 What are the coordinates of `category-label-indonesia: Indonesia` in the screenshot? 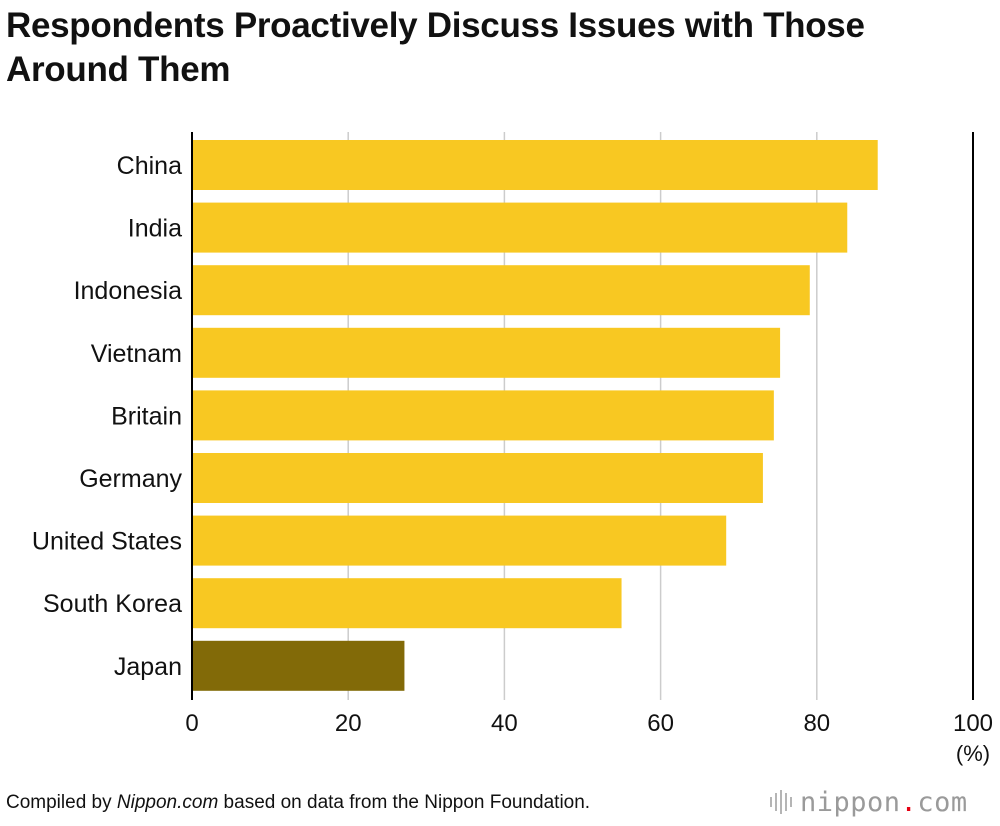 It's located at (128, 291).